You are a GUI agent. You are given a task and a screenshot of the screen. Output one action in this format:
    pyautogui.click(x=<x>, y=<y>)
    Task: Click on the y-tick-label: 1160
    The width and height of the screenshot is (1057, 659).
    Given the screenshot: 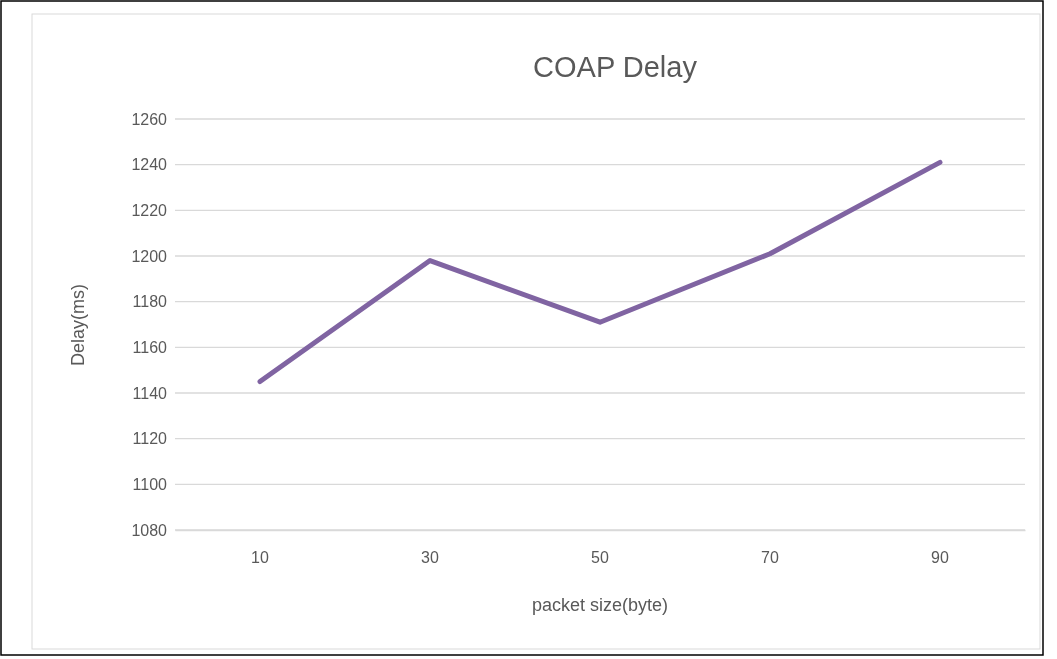 What is the action you would take?
    pyautogui.click(x=150, y=347)
    